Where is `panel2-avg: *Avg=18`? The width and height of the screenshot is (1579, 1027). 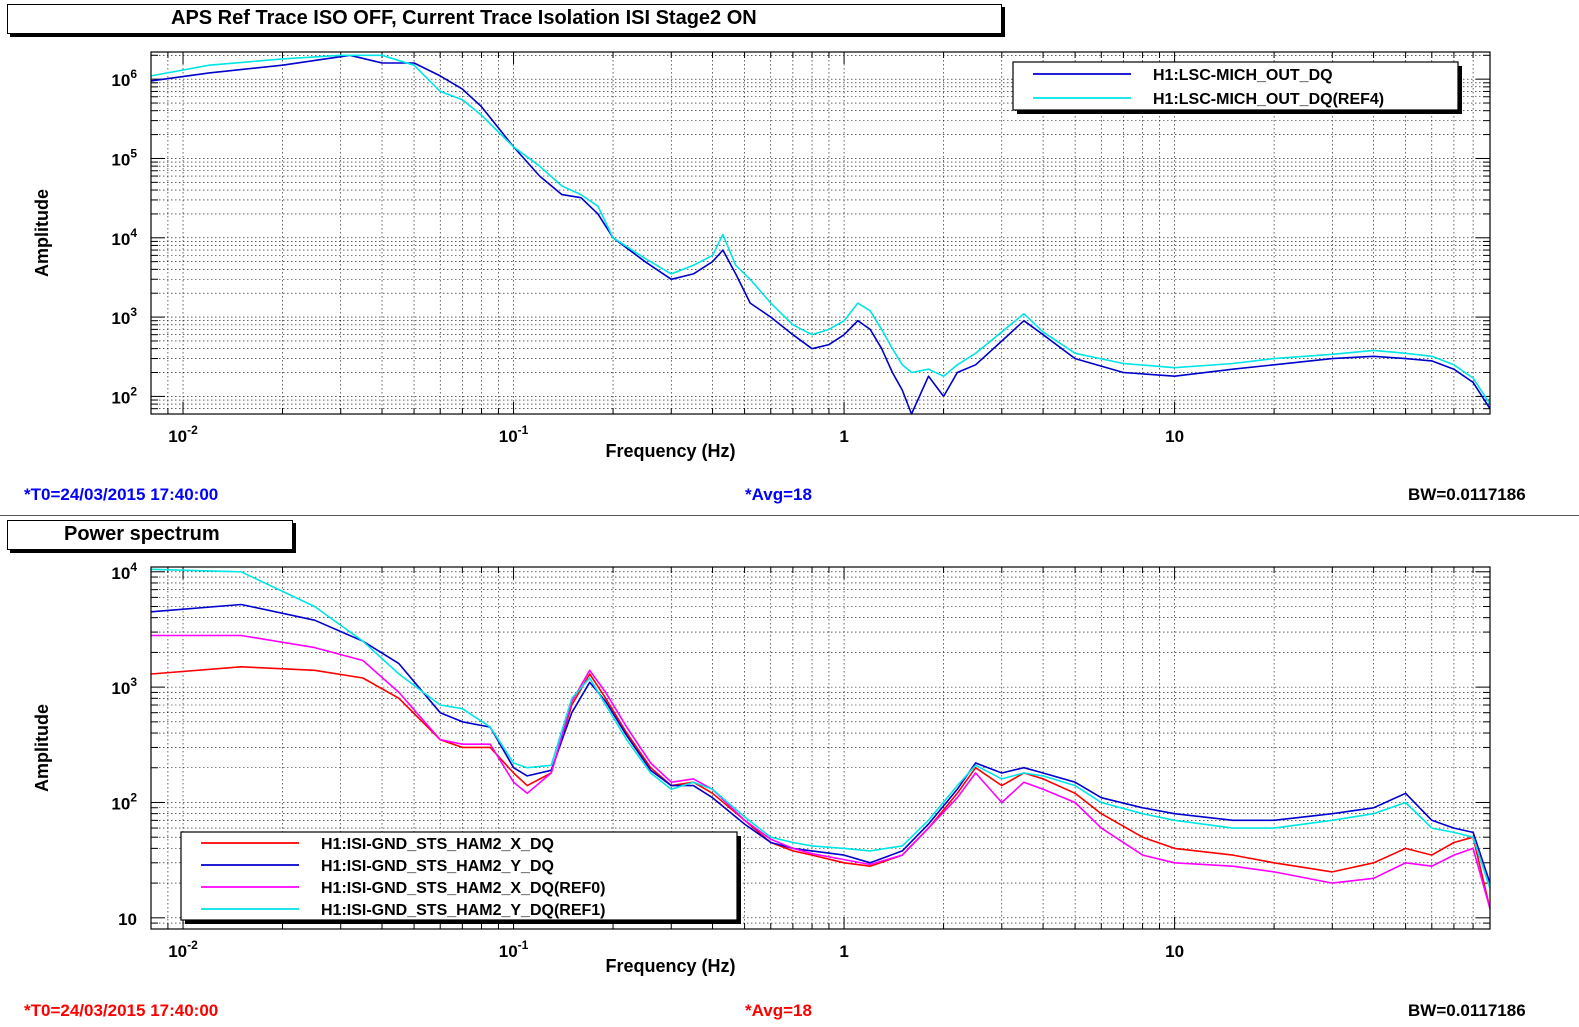 panel2-avg: *Avg=18 is located at coordinates (778, 1010).